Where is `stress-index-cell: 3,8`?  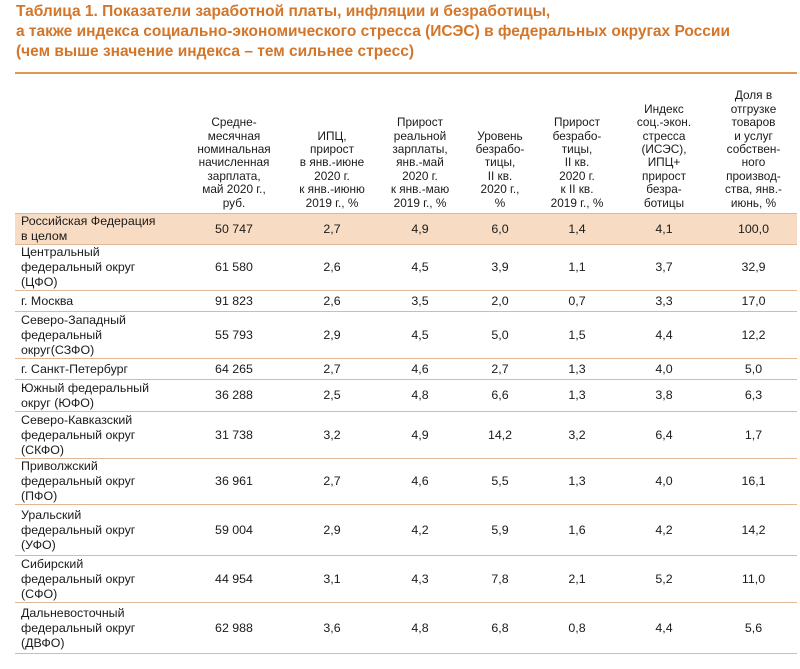 stress-index-cell: 3,8 is located at coordinates (664, 395).